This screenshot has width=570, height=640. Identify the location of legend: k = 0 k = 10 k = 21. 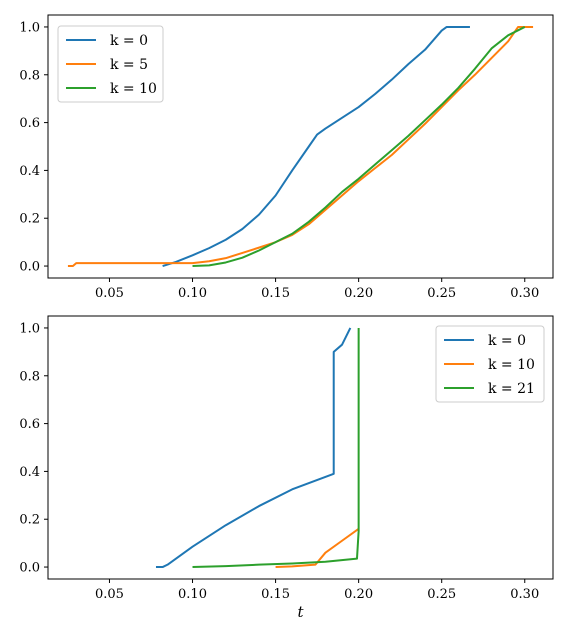
(490, 364).